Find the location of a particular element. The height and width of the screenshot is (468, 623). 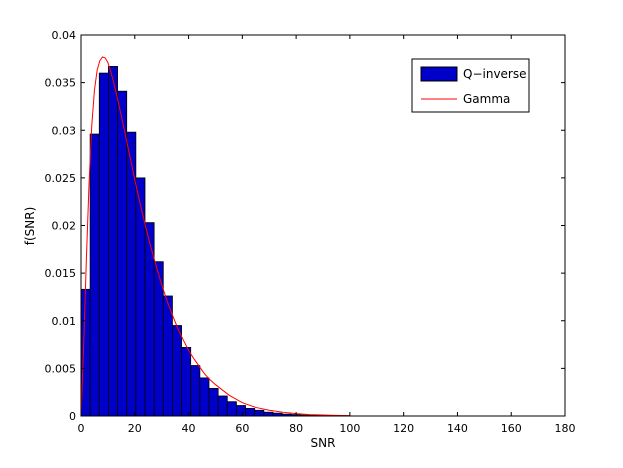

y-tick-label: 0.04 is located at coordinates (64, 35).